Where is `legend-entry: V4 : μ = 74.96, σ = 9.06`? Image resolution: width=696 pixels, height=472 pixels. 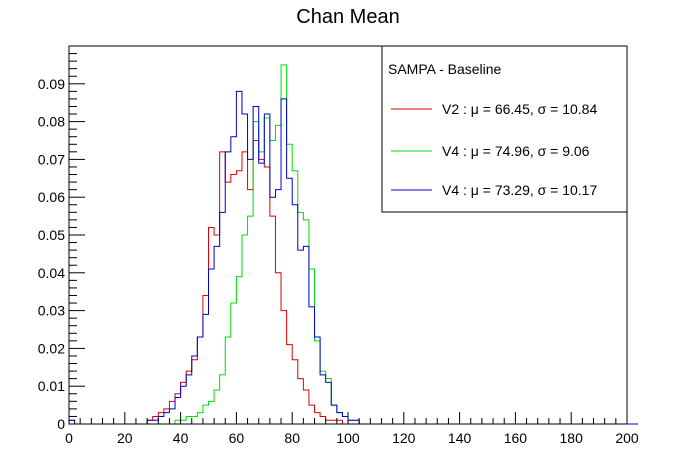 legend-entry: V4 : μ = 74.96, σ = 9.06 is located at coordinates (516, 151).